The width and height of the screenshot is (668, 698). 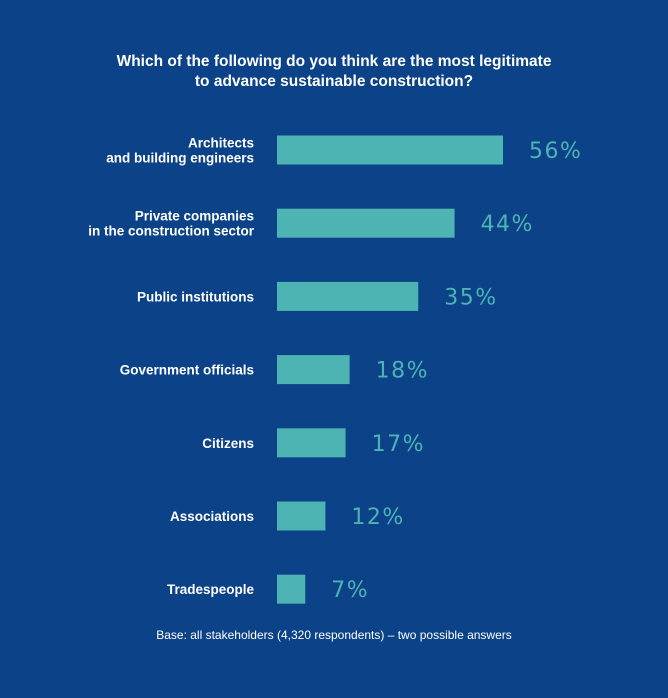 I want to click on value-label: 35%, so click(x=470, y=297).